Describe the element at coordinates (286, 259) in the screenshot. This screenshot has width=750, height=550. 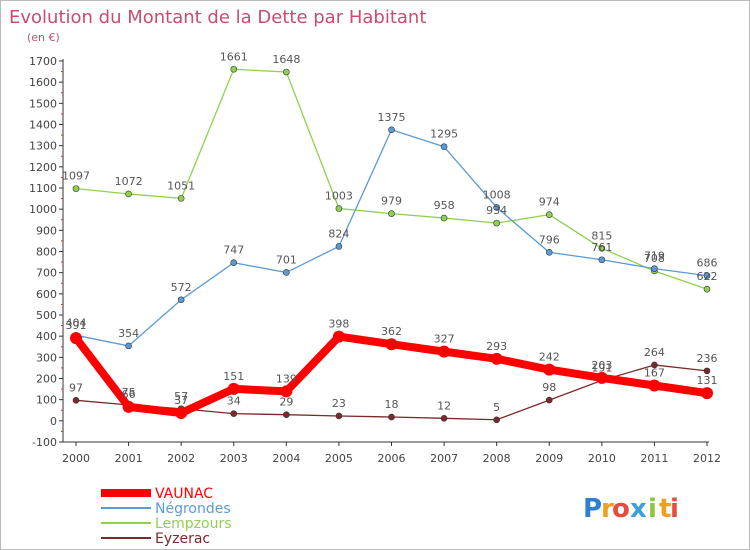
I see `data-label: 701` at that location.